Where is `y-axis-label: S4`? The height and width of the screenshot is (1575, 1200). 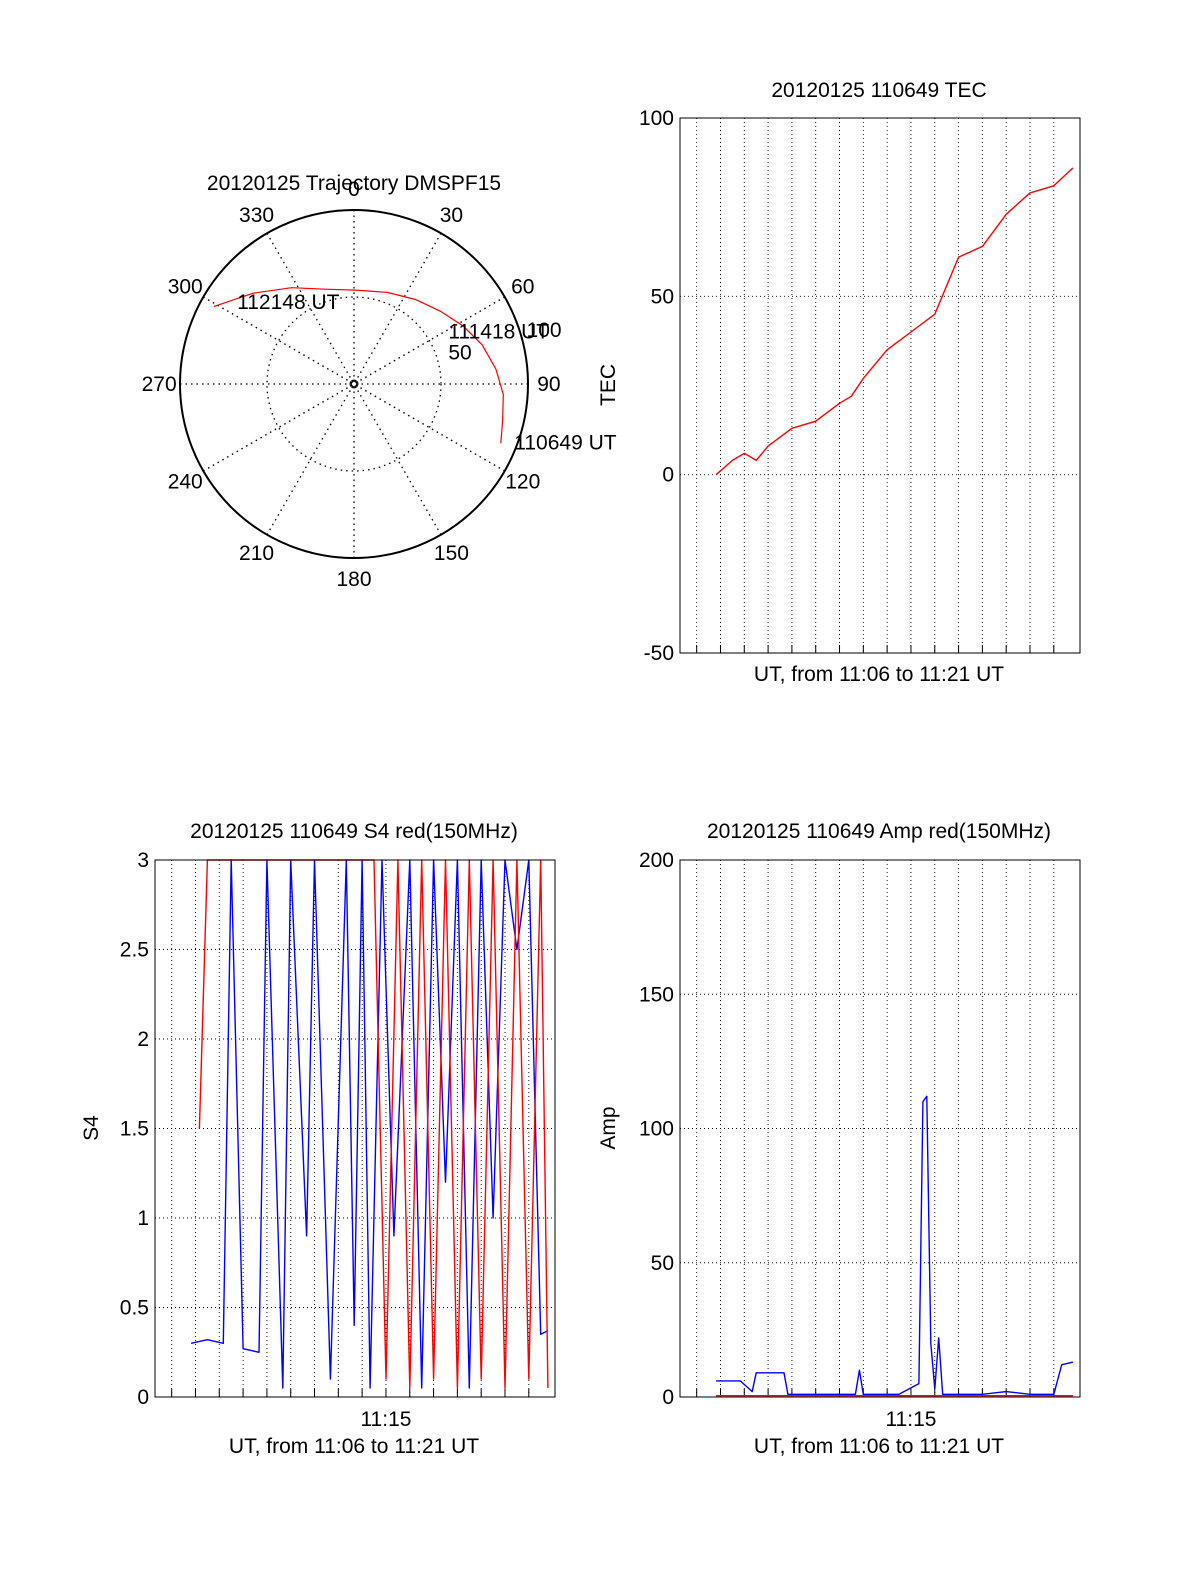 y-axis-label: S4 is located at coordinates (91, 1128).